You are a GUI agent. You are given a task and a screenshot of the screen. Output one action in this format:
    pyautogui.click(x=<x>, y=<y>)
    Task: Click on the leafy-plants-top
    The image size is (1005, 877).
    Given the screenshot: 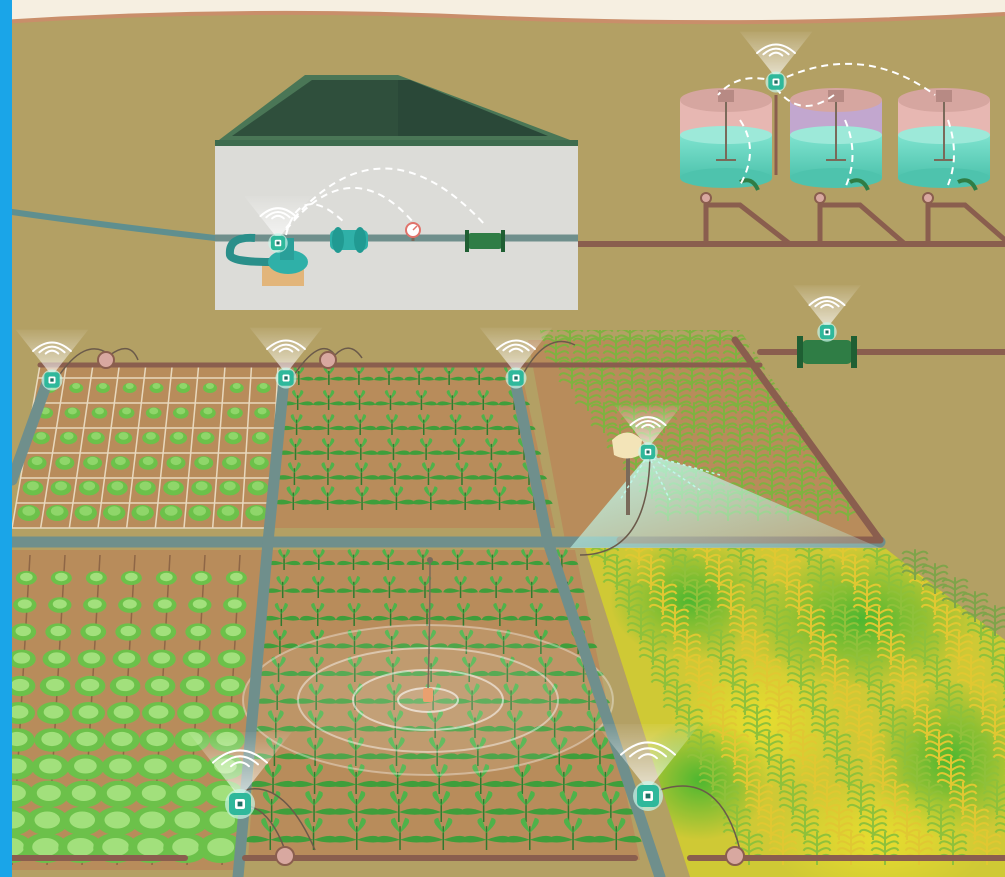 What is the action you would take?
    pyautogui.click(x=413, y=438)
    